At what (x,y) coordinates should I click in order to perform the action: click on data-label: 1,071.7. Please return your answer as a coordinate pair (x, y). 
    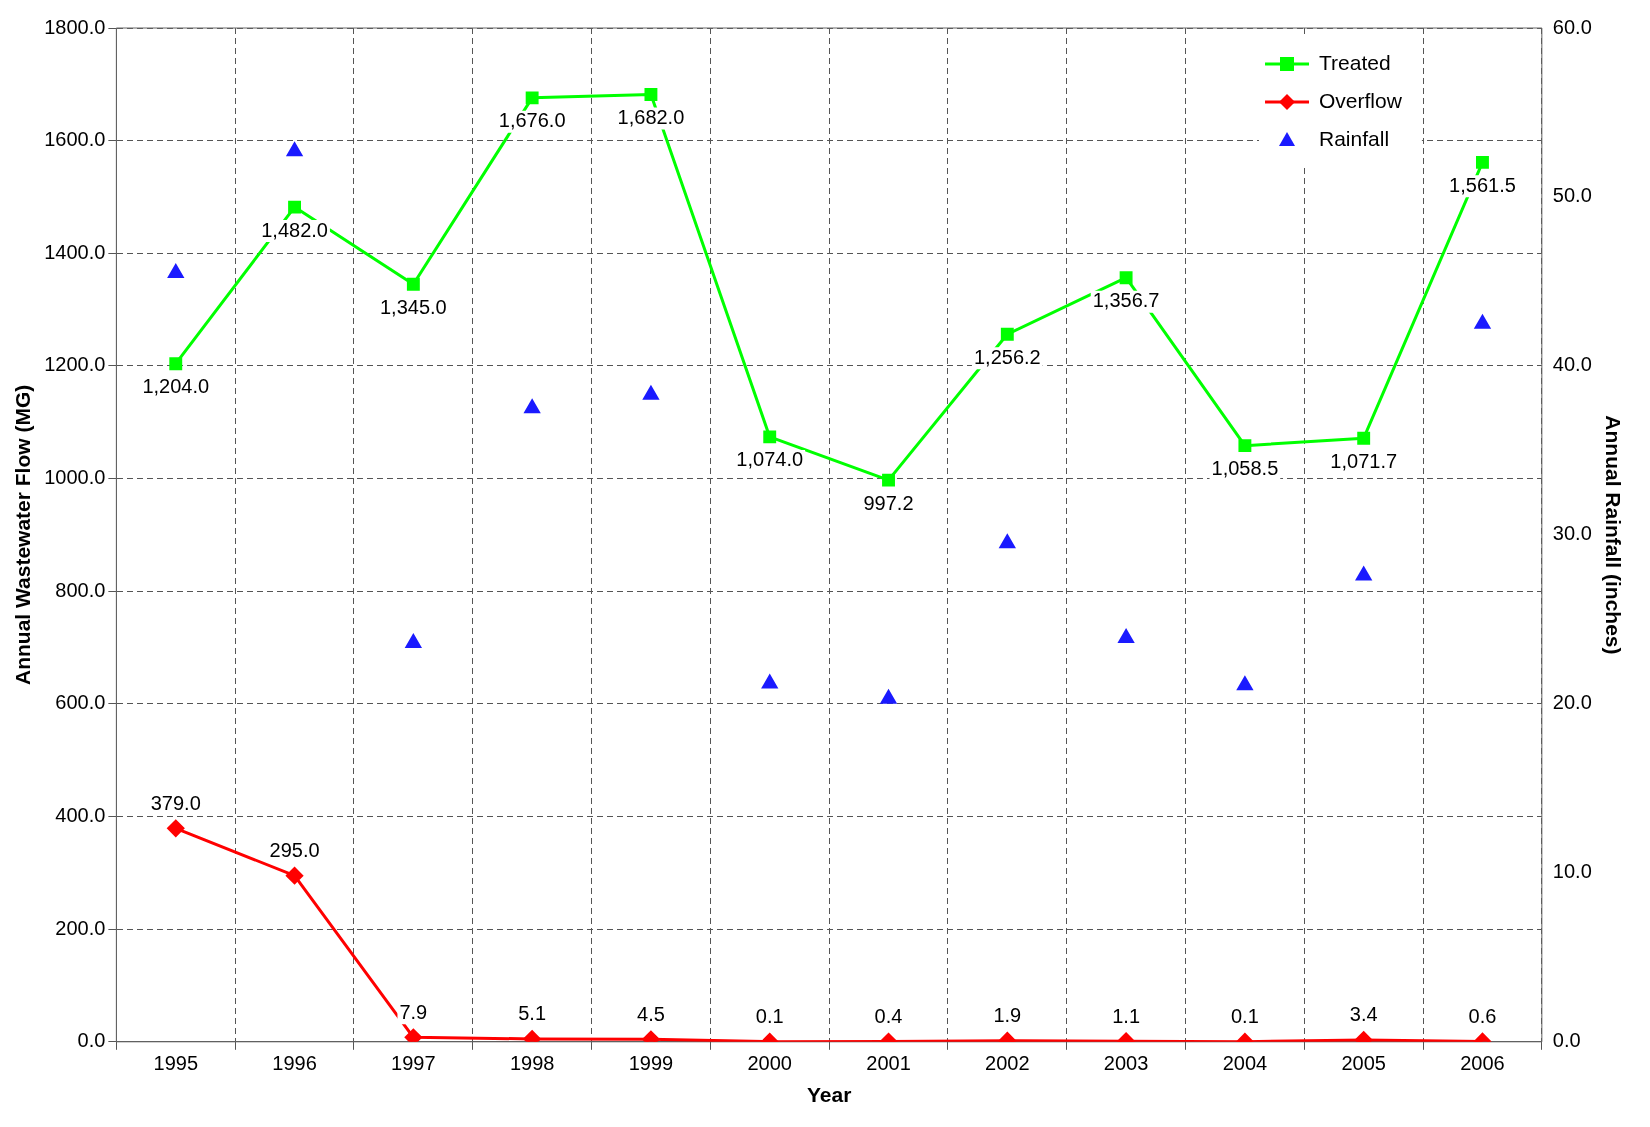
    Looking at the image, I should click on (1364, 460).